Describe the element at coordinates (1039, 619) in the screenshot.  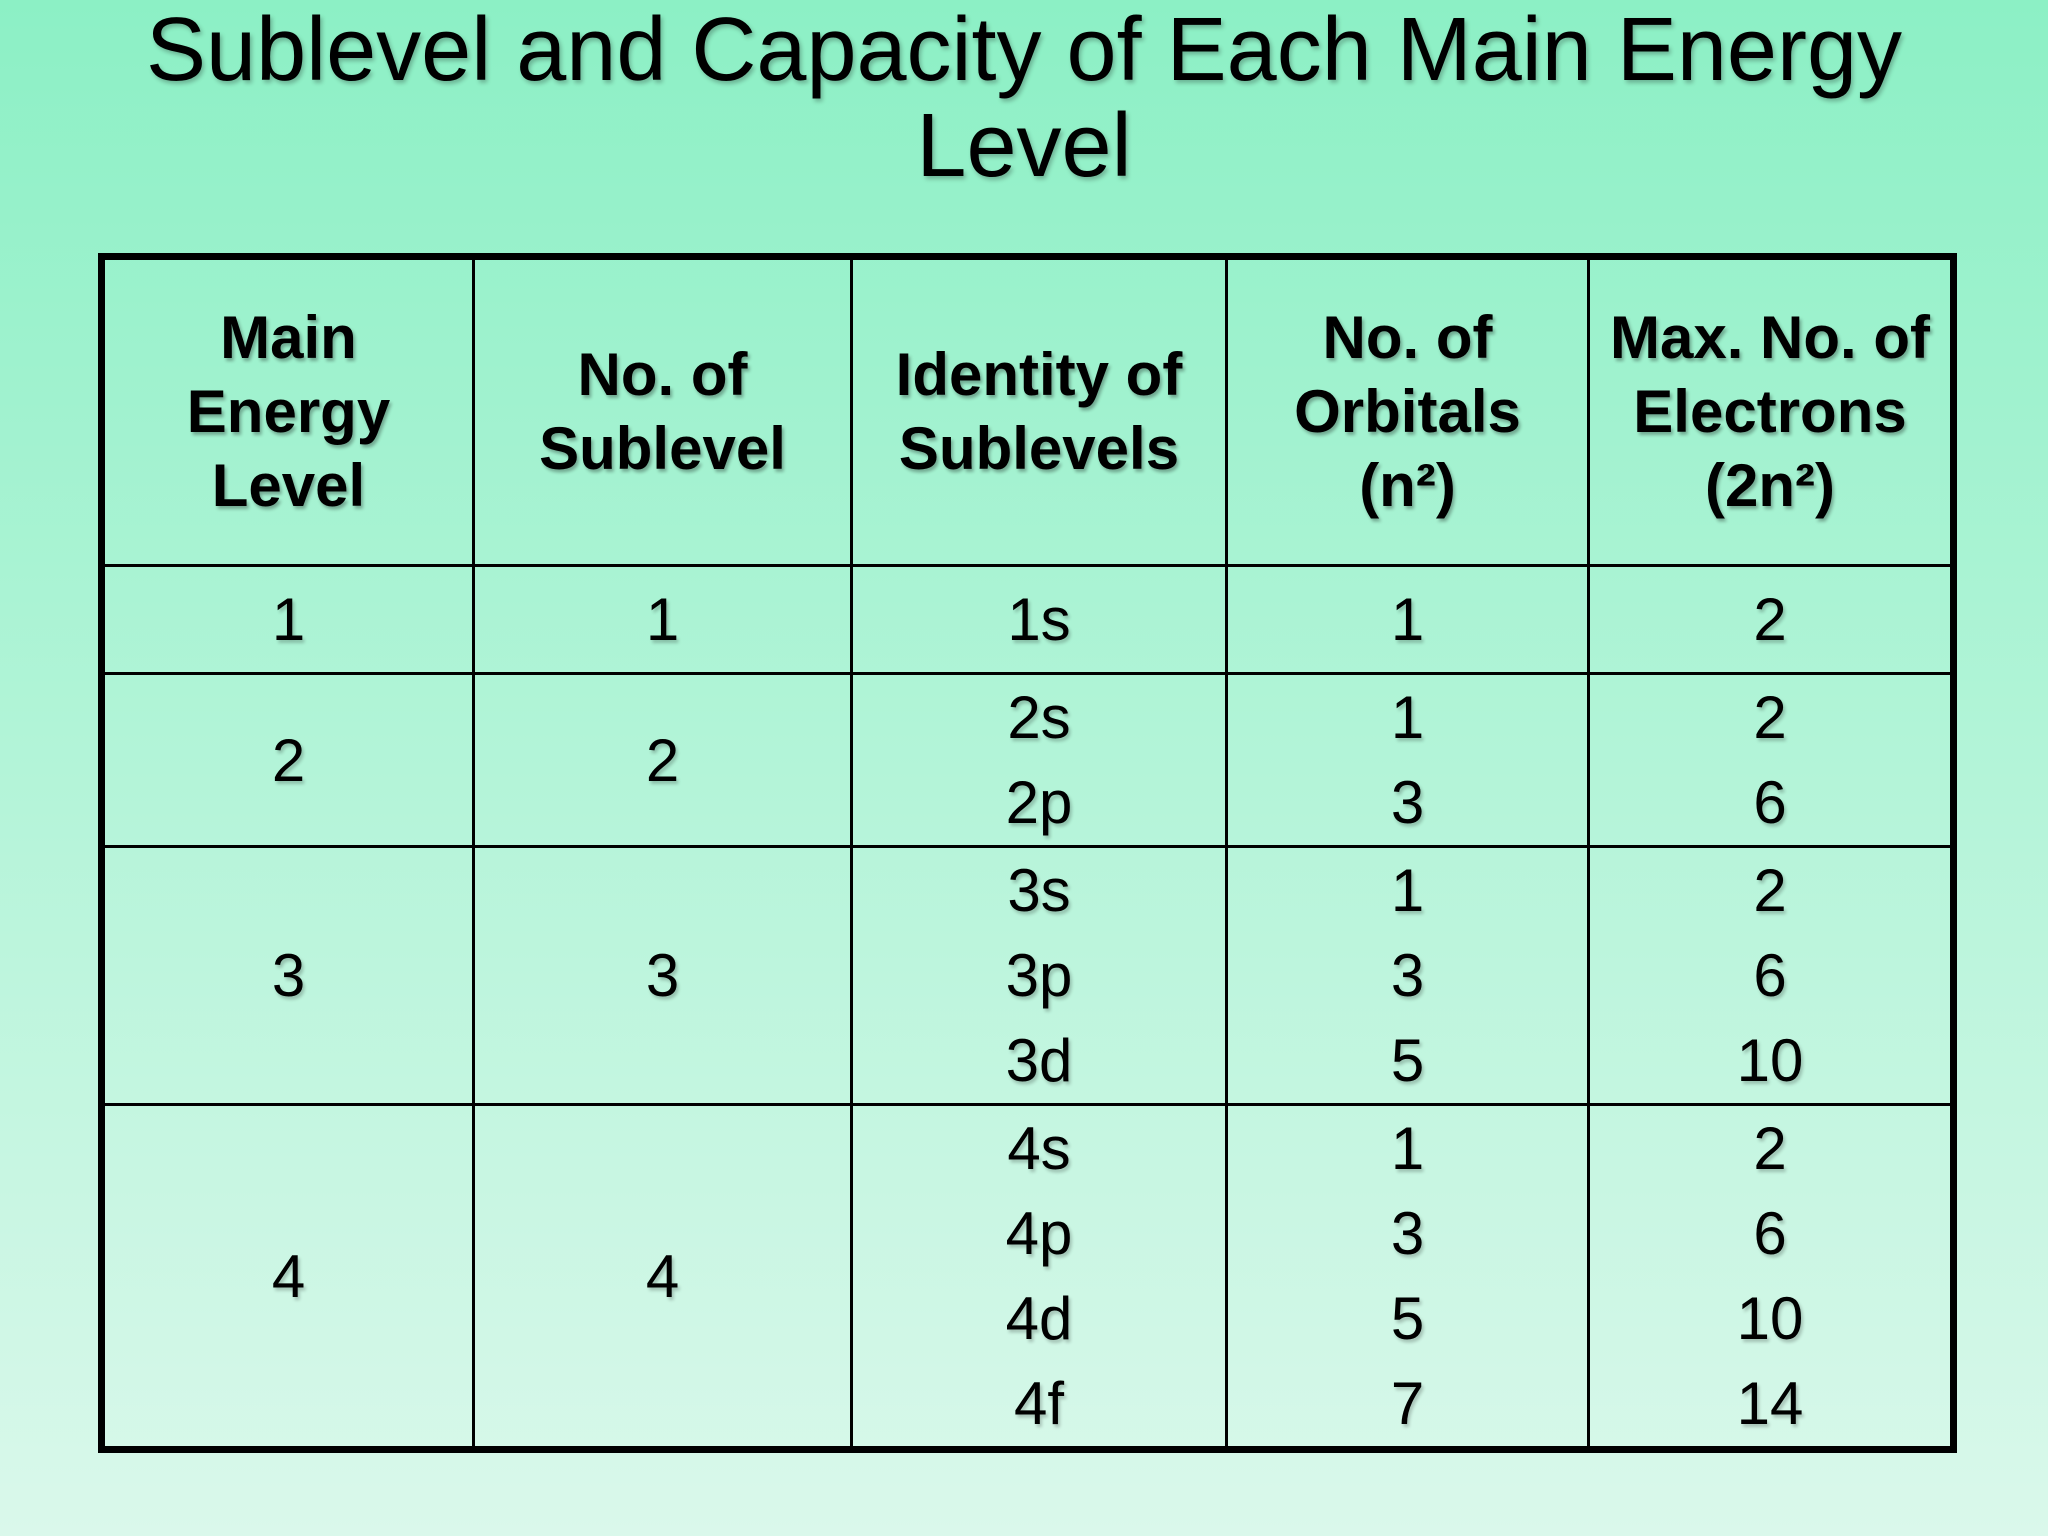
I see `cell-r1-identity-of-sublevels: 1s` at that location.